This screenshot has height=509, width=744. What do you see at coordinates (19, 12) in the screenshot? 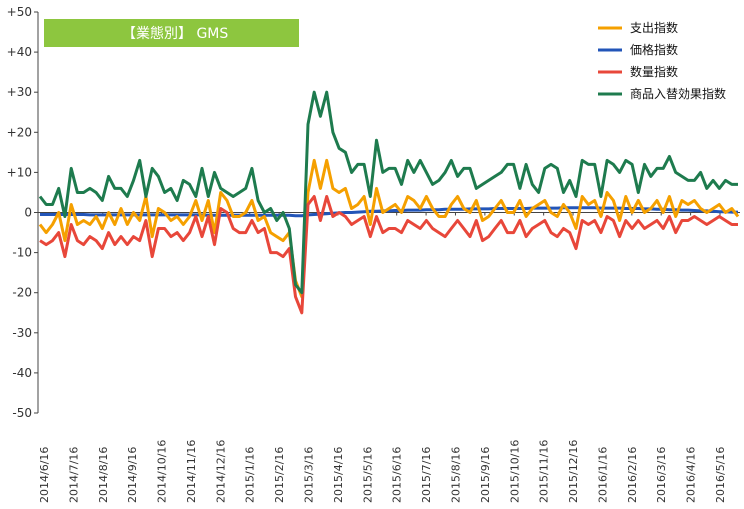
I see `y-tick-label: +50` at bounding box center [19, 12].